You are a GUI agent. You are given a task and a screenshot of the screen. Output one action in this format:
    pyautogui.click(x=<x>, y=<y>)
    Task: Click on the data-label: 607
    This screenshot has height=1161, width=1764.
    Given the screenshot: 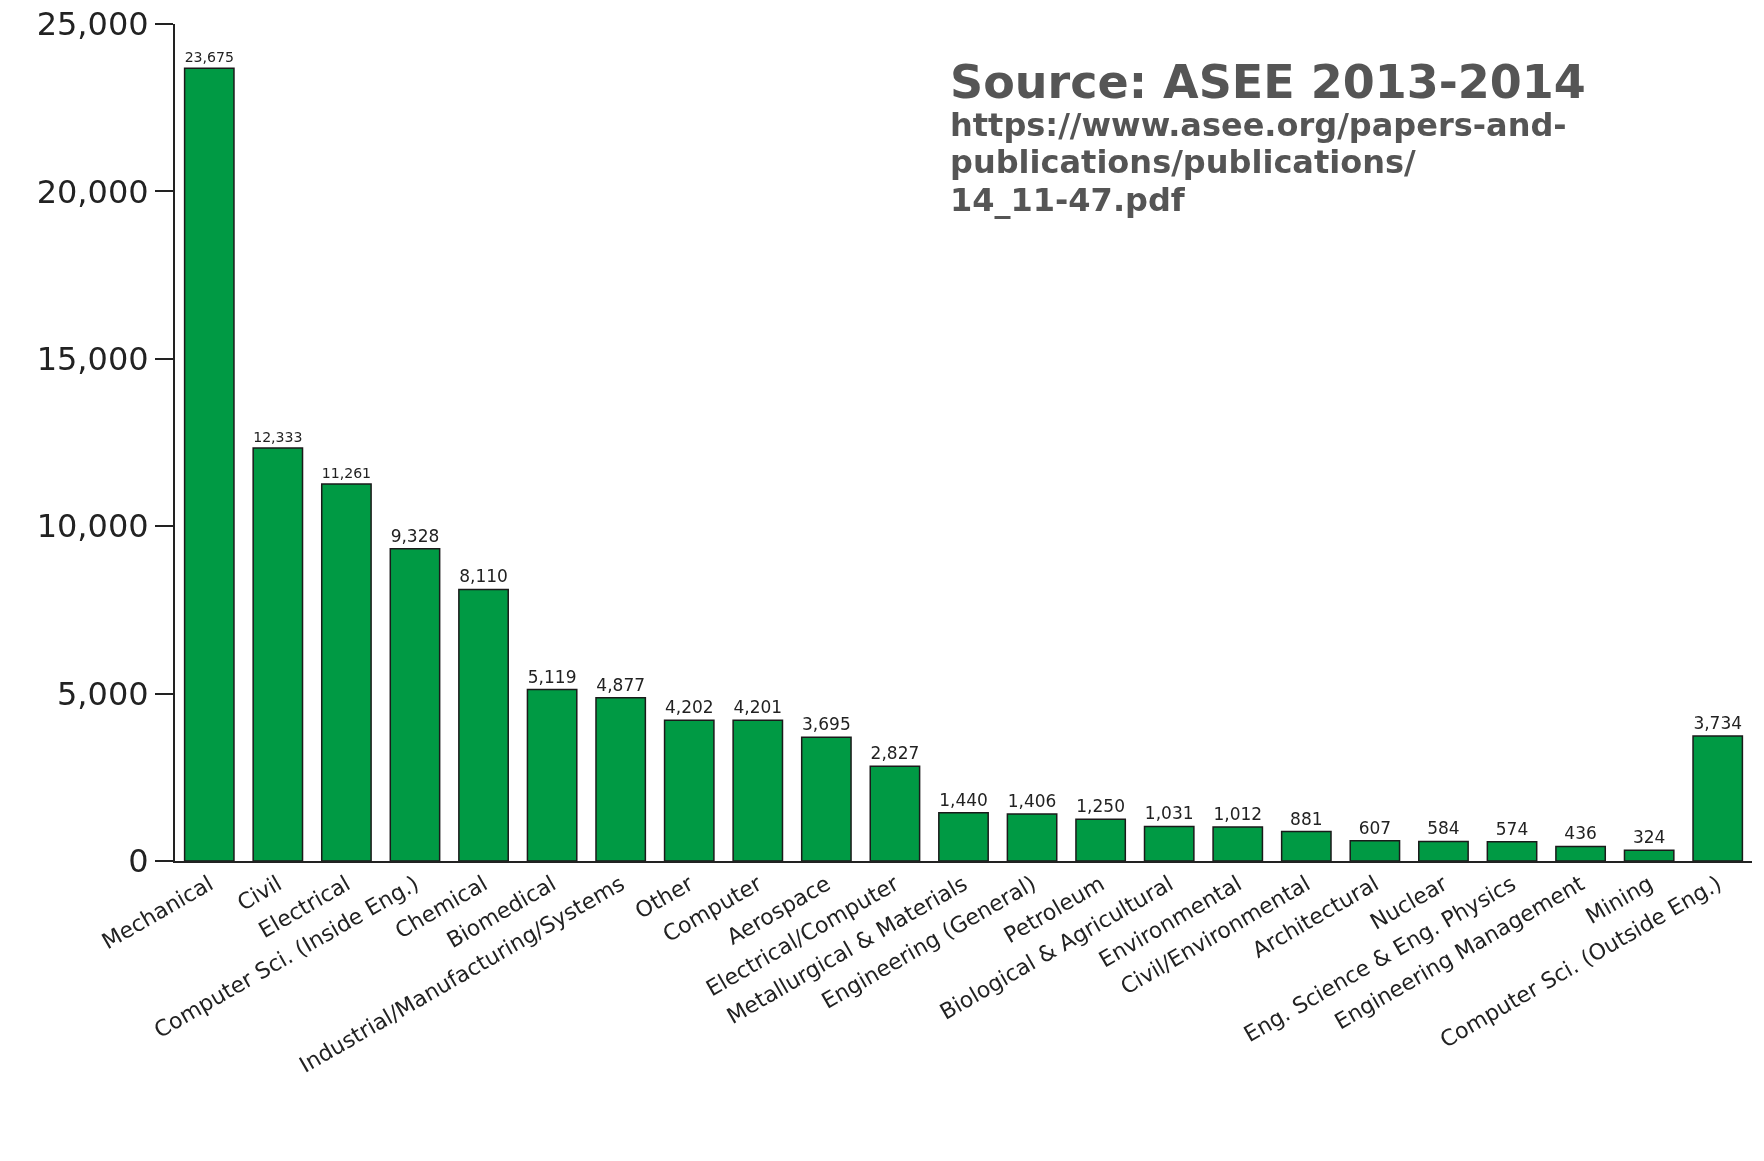 What is the action you would take?
    pyautogui.click(x=1375, y=827)
    